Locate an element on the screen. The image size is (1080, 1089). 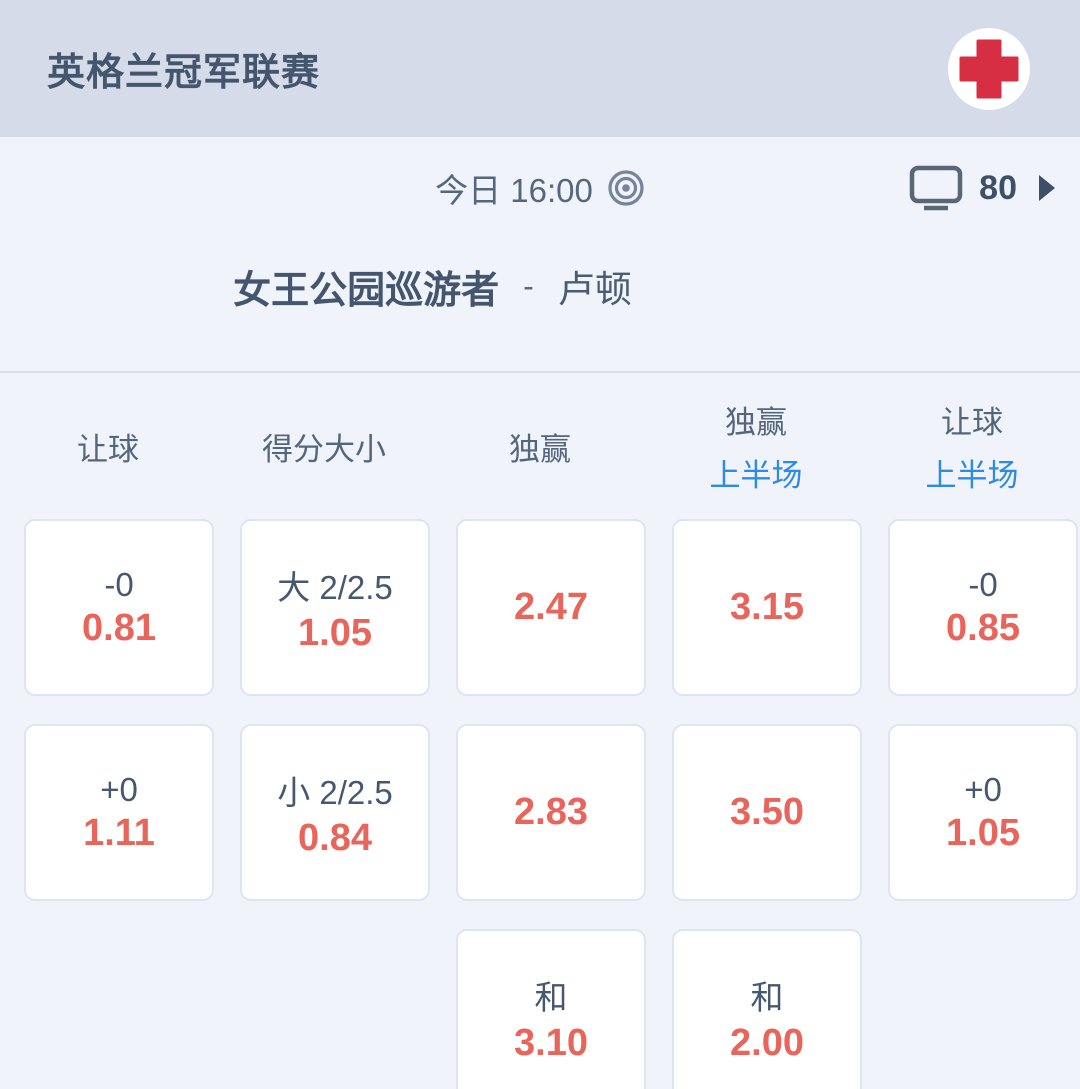
odds-card-moneyline-draw: 和 3.10 is located at coordinates (551, 1009).